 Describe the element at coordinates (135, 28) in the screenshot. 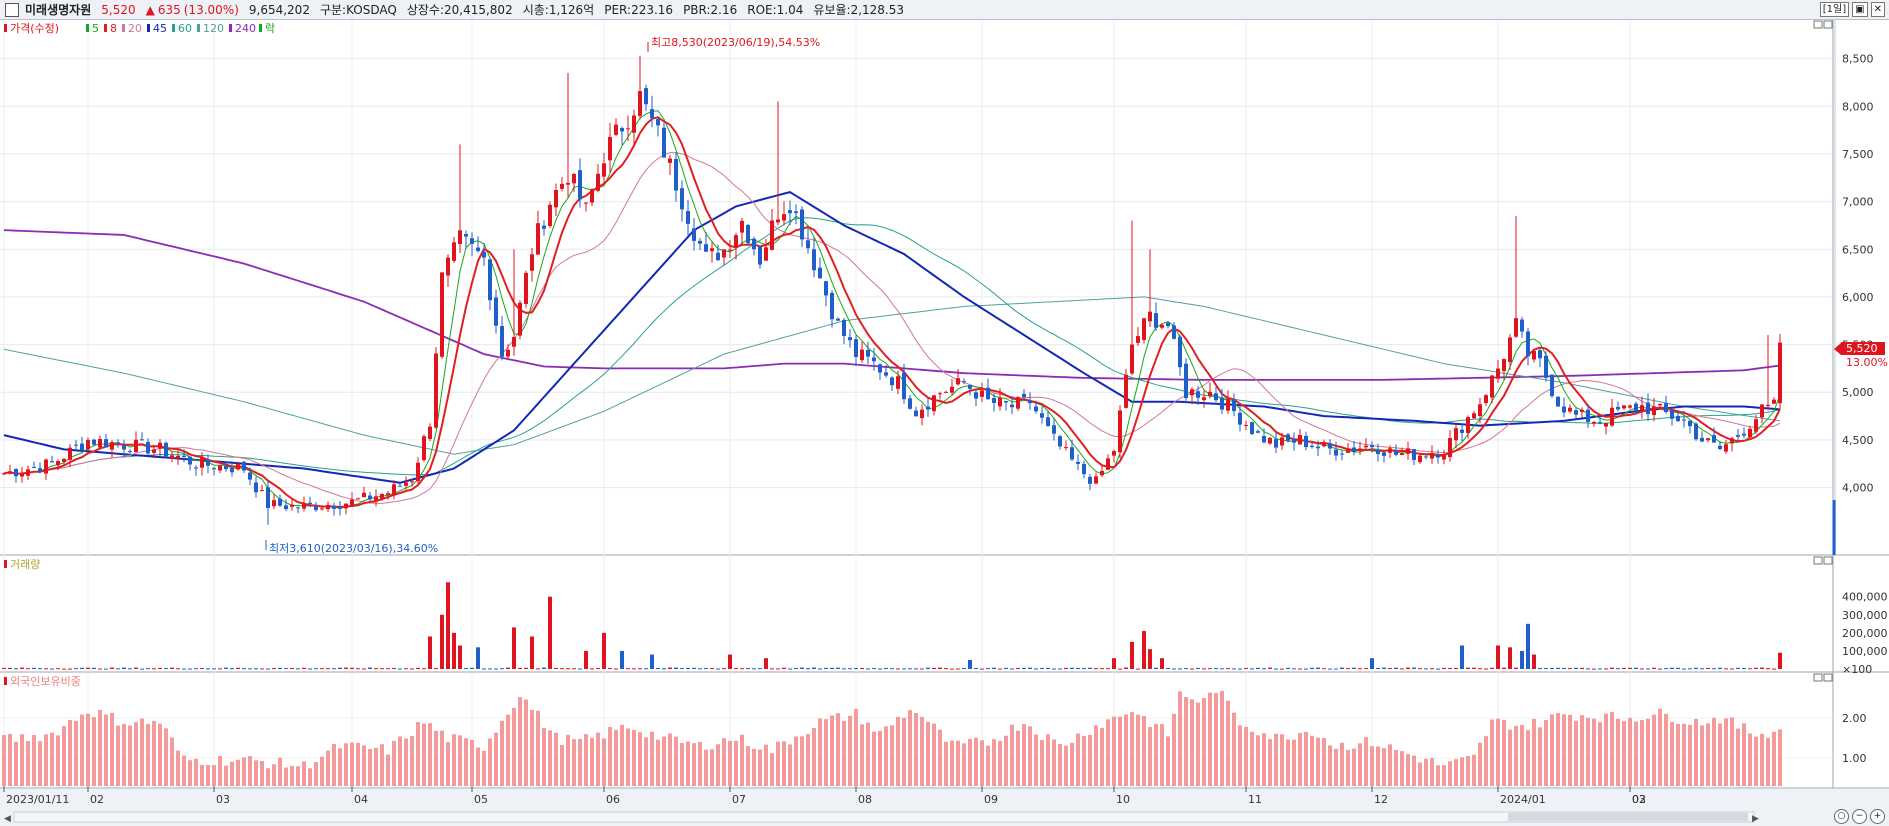

I see `legend-ma20: 20` at that location.